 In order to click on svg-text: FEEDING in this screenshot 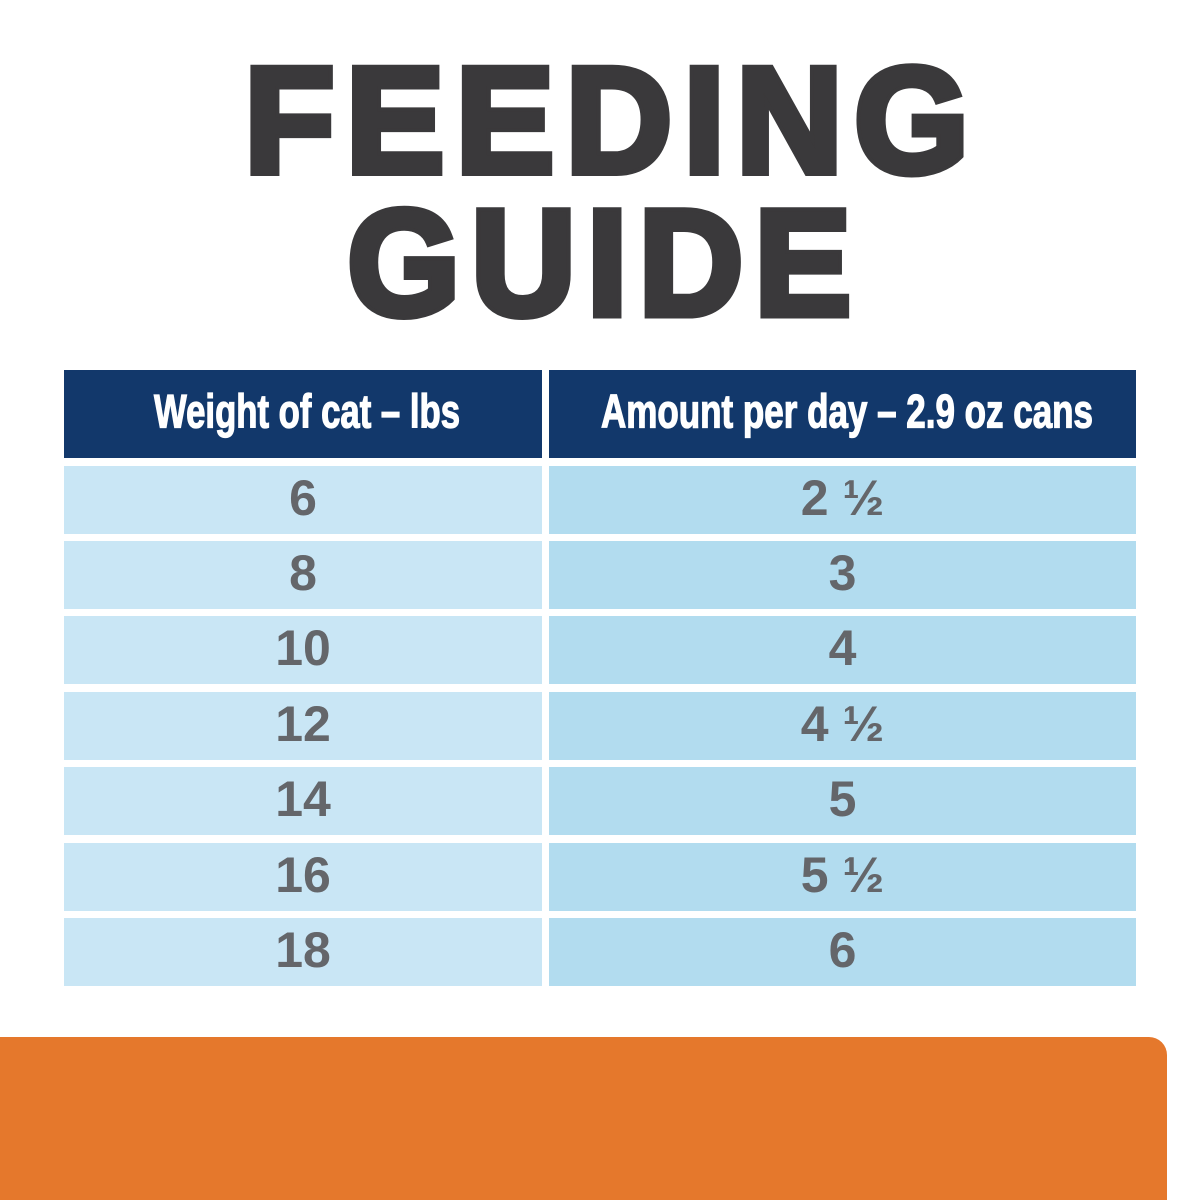, I will do `click(613, 120)`.